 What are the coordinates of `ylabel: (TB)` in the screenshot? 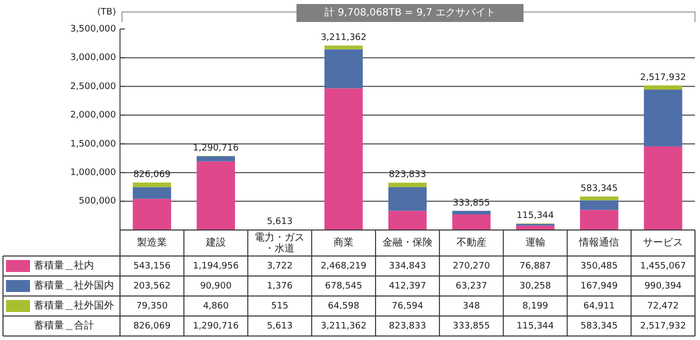 It's located at (106, 12).